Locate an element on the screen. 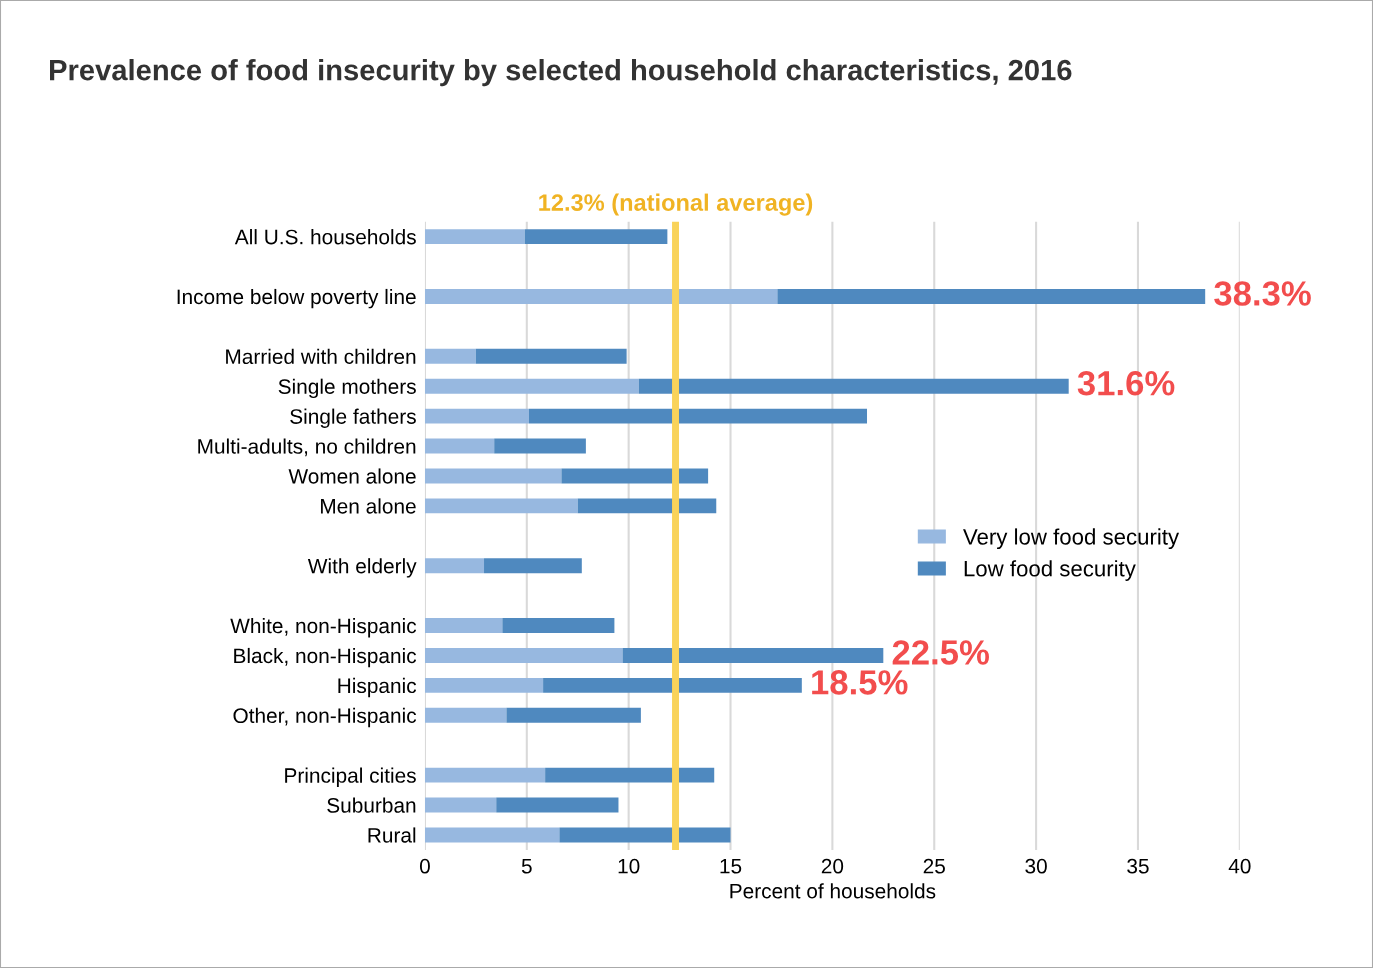 The image size is (1373, 968). y-tick-label: White, non-Hispanic is located at coordinates (323, 627).